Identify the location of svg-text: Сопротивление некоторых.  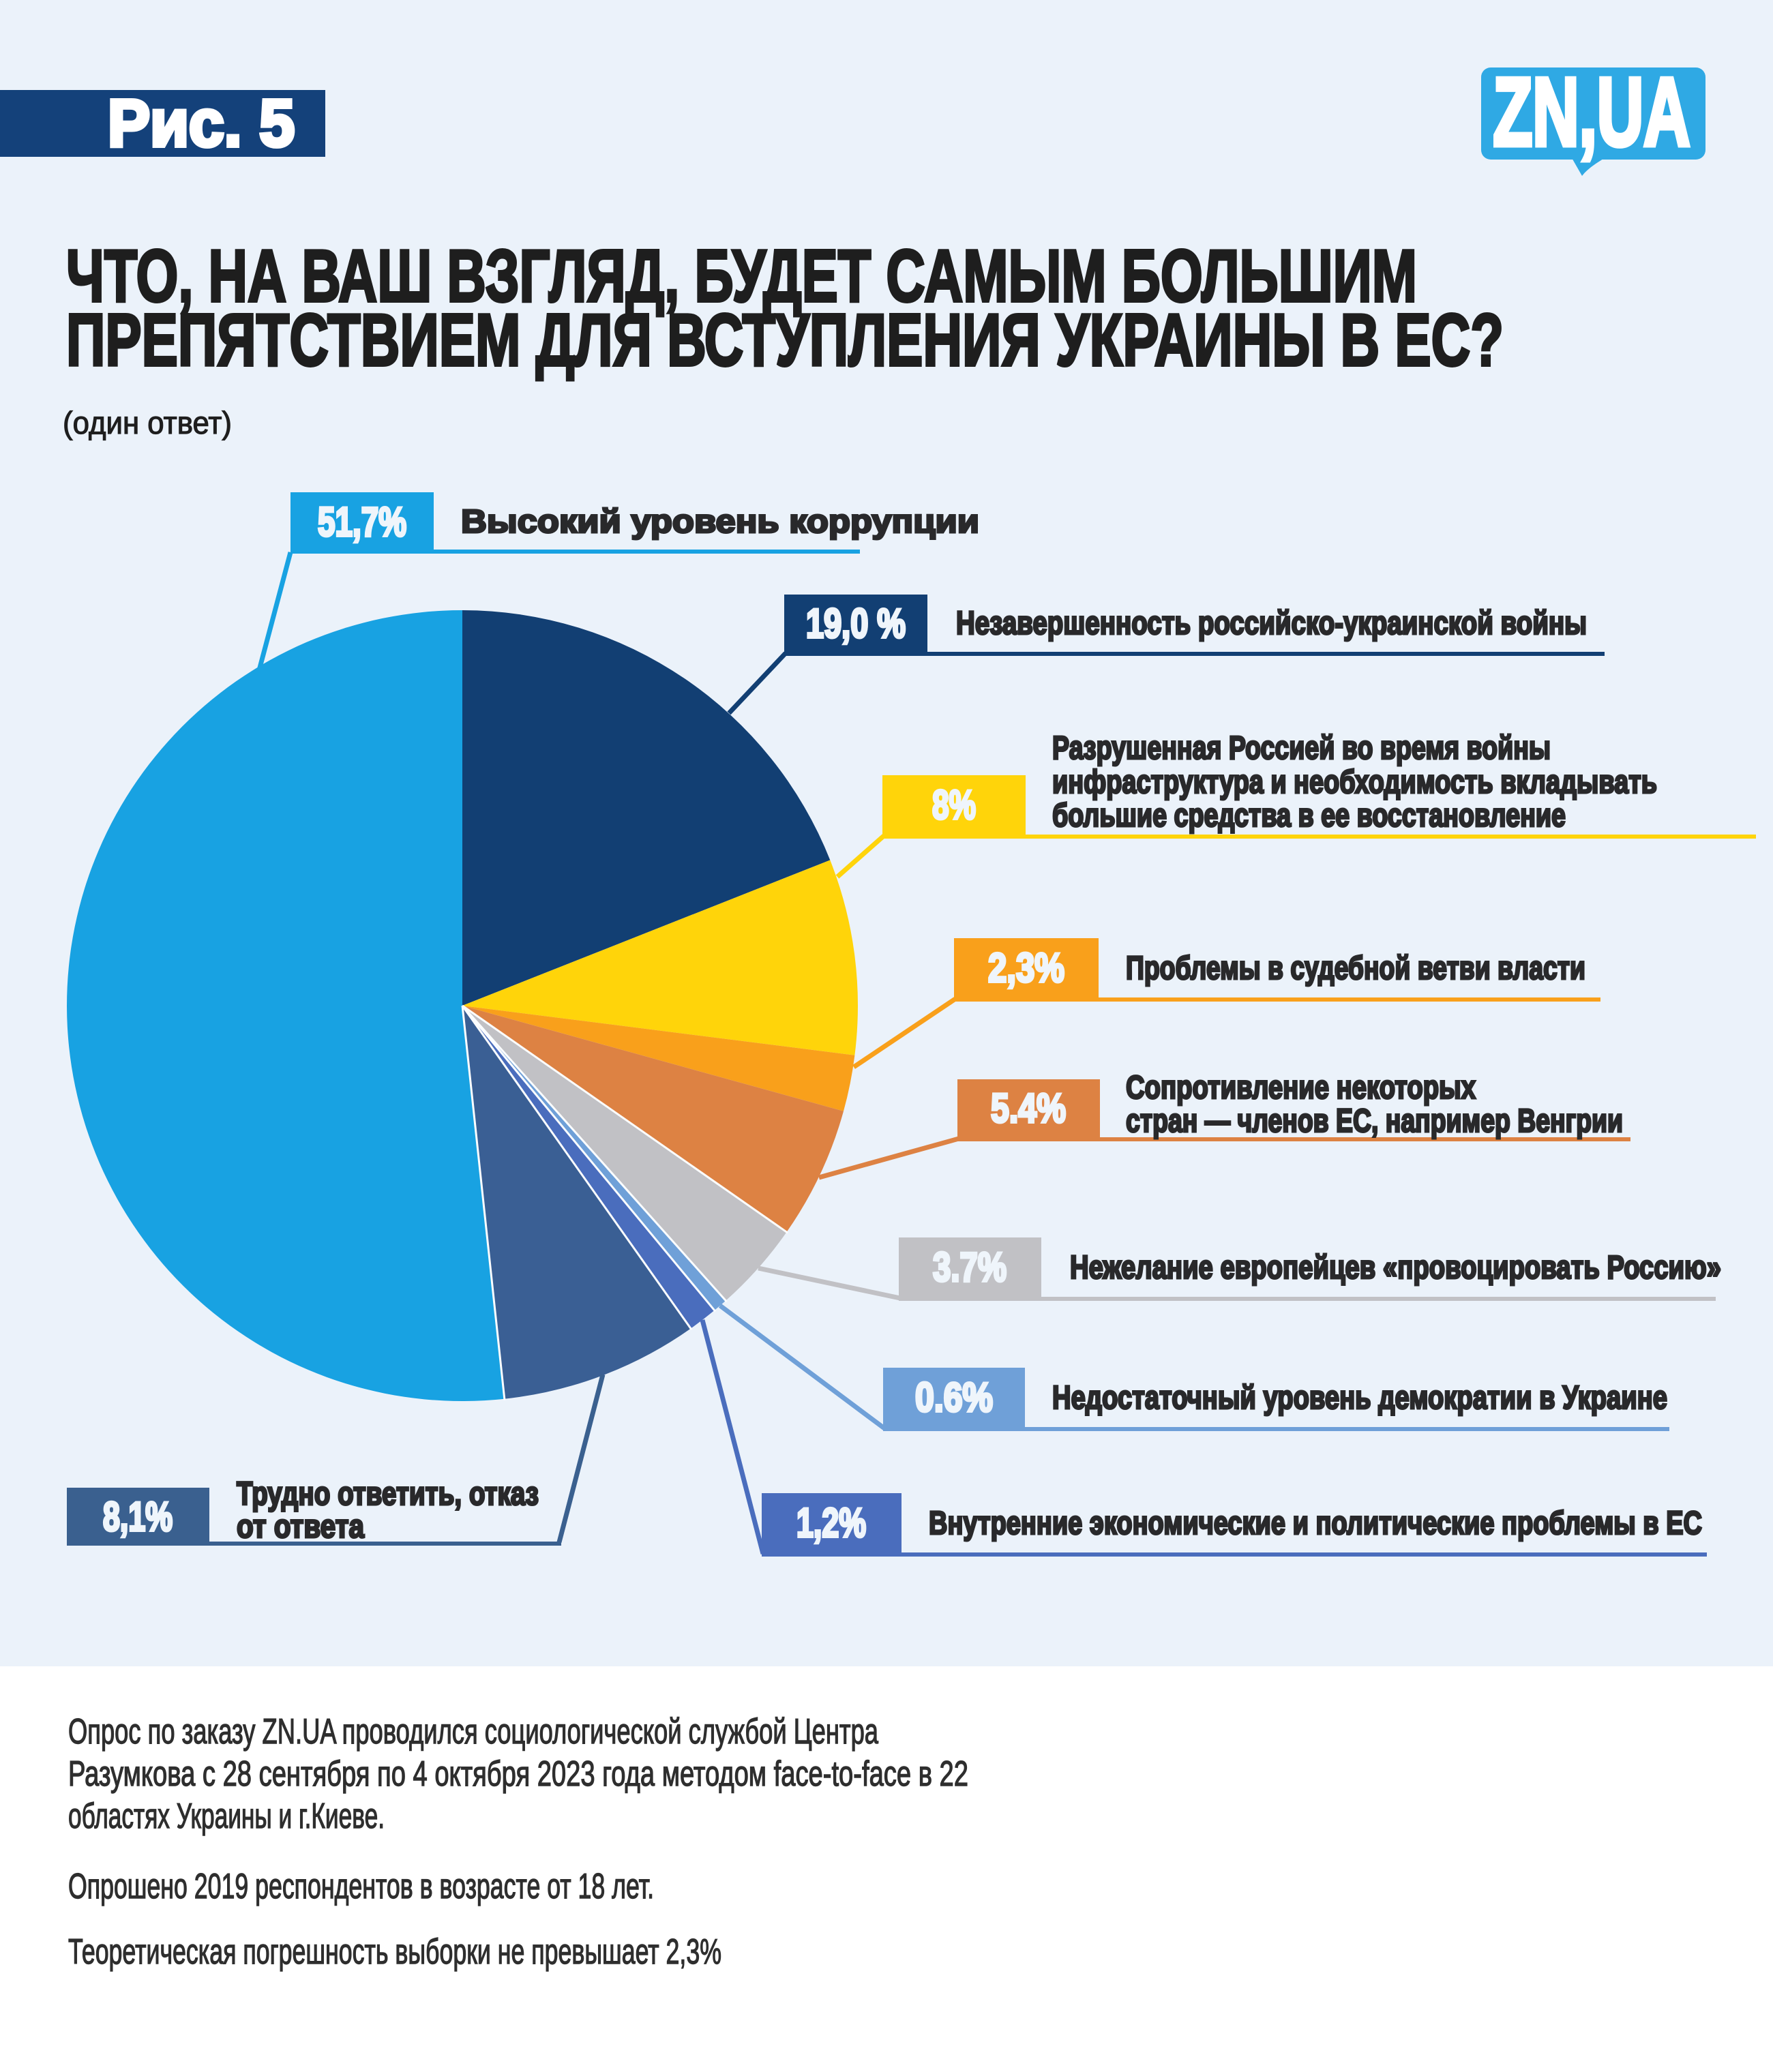
(1301, 1088).